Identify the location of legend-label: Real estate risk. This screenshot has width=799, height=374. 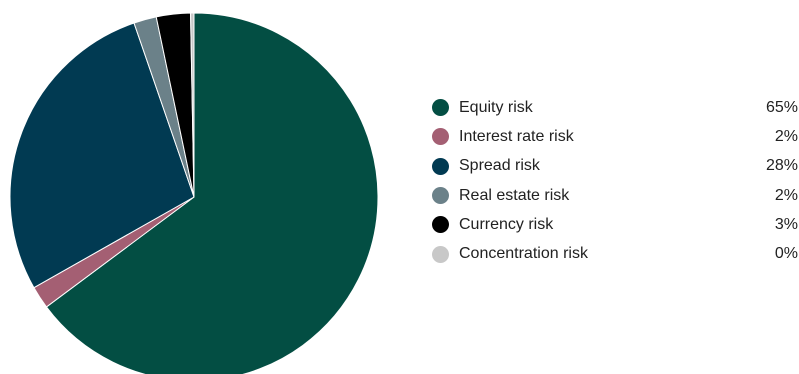
(514, 195).